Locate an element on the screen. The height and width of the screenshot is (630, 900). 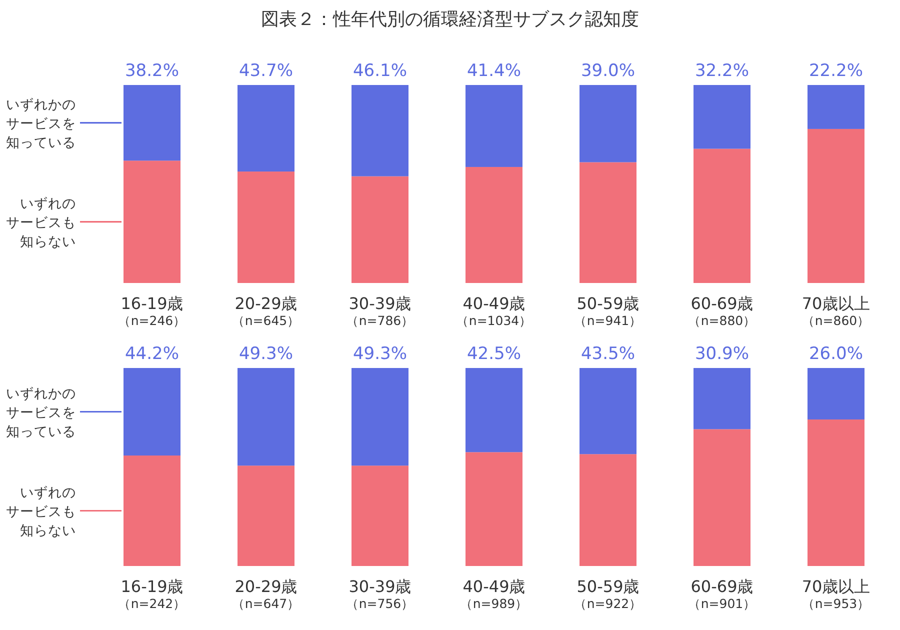
data-label: 43.7% is located at coordinates (266, 71).